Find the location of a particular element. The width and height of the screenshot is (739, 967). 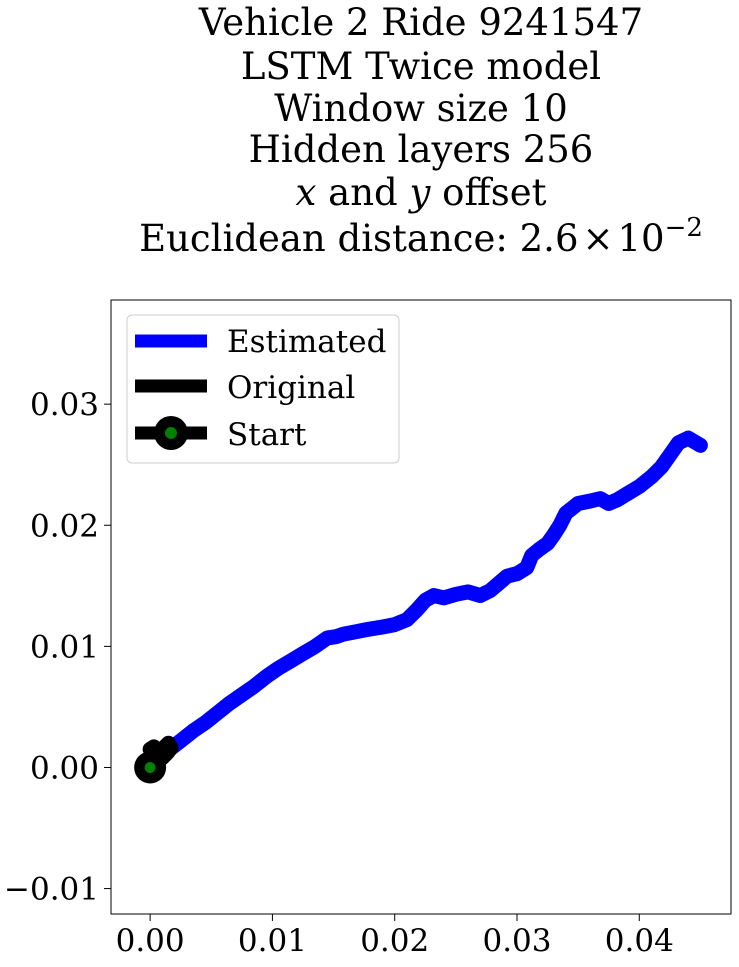

title-var-y: y is located at coordinates (420, 192).